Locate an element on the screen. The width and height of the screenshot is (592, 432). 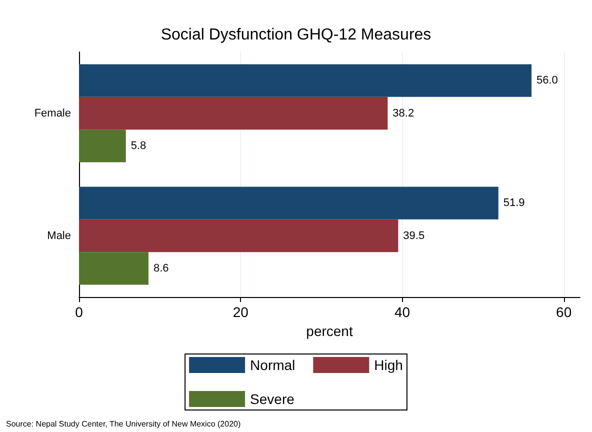
legend-label: Severe is located at coordinates (272, 399).